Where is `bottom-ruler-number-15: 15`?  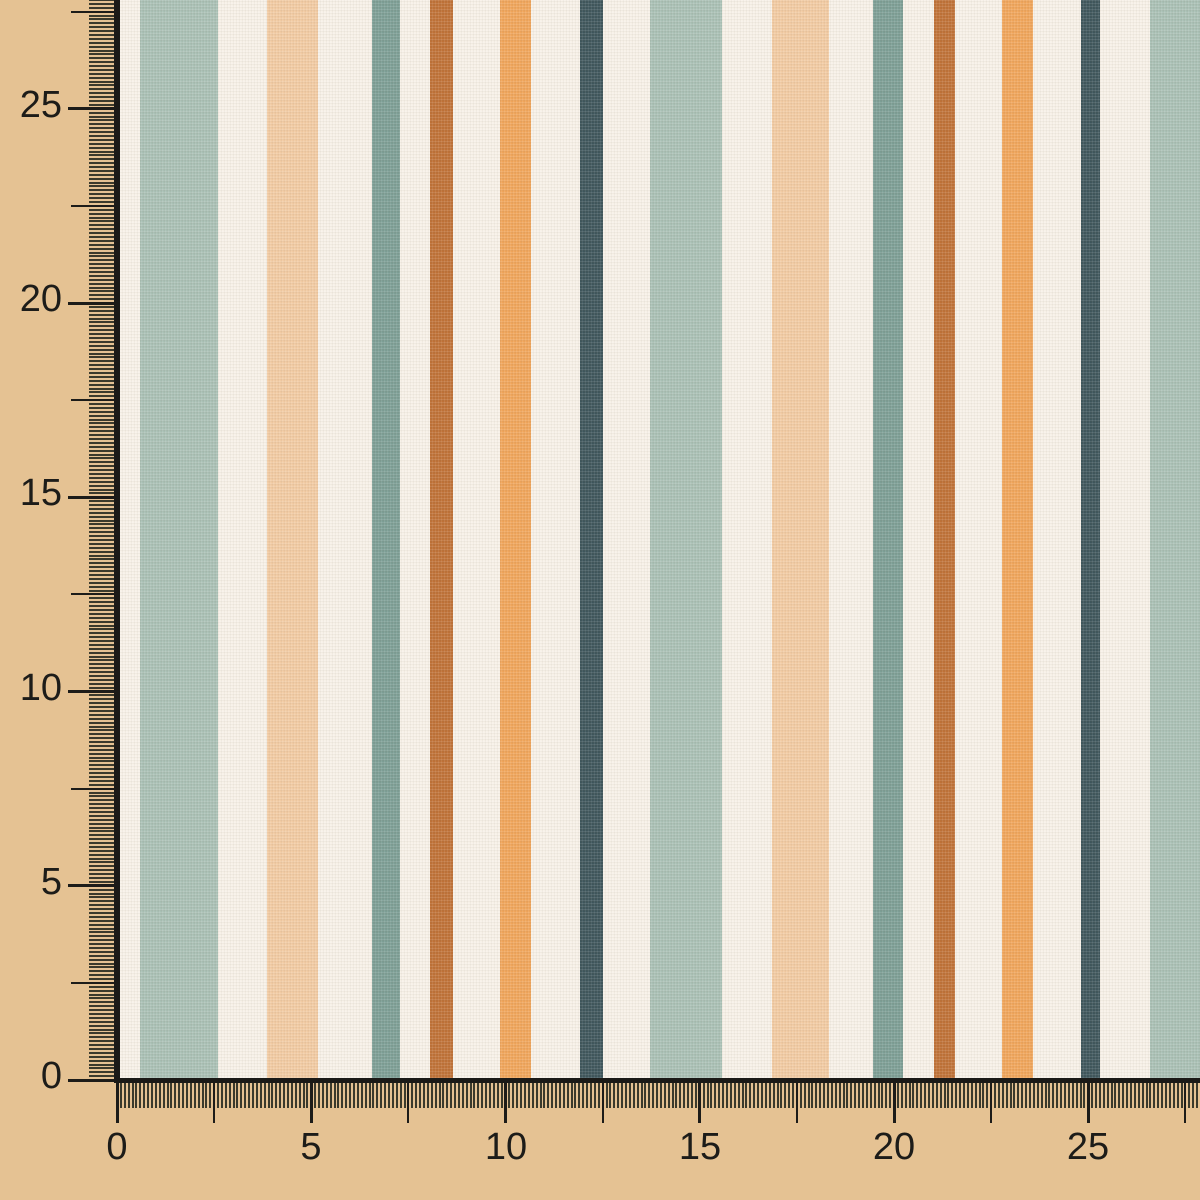 bottom-ruler-number-15: 15 is located at coordinates (700, 1147).